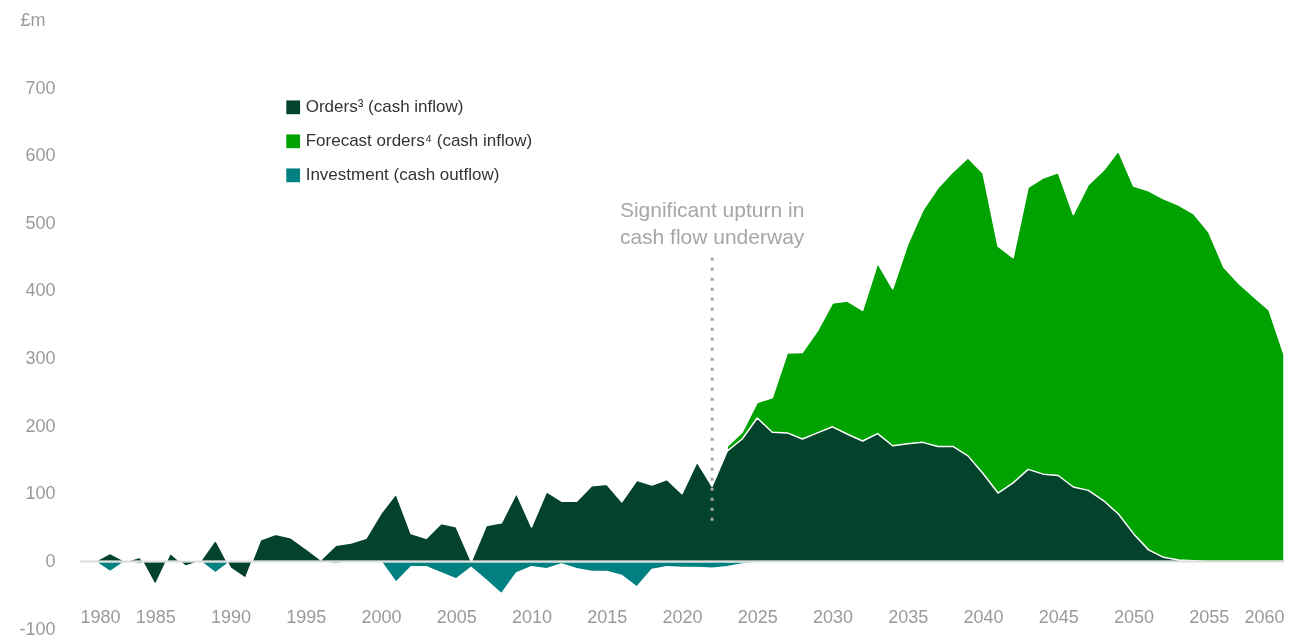 The height and width of the screenshot is (641, 1311). Describe the element at coordinates (231, 616) in the screenshot. I see `x-tick-label: 1990` at that location.